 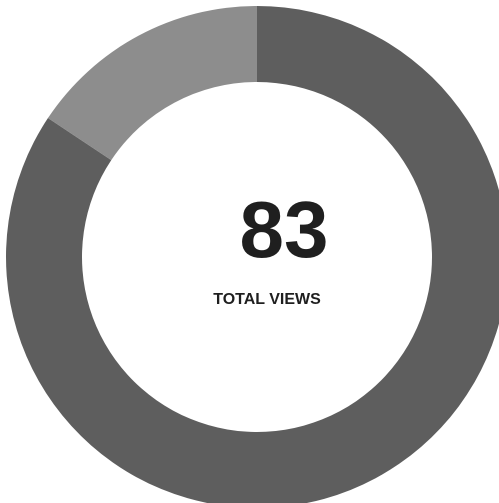 What do you see at coordinates (284, 229) in the screenshot?
I see `total-views-value: 83` at bounding box center [284, 229].